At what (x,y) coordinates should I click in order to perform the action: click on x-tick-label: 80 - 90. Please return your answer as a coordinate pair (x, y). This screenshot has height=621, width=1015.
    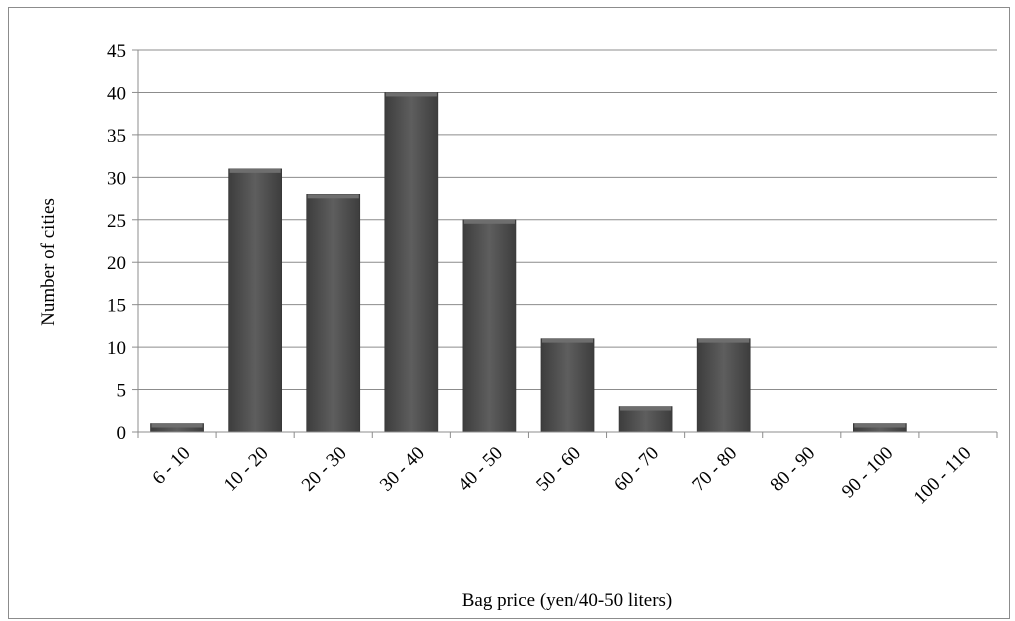
    Looking at the image, I should click on (792, 469).